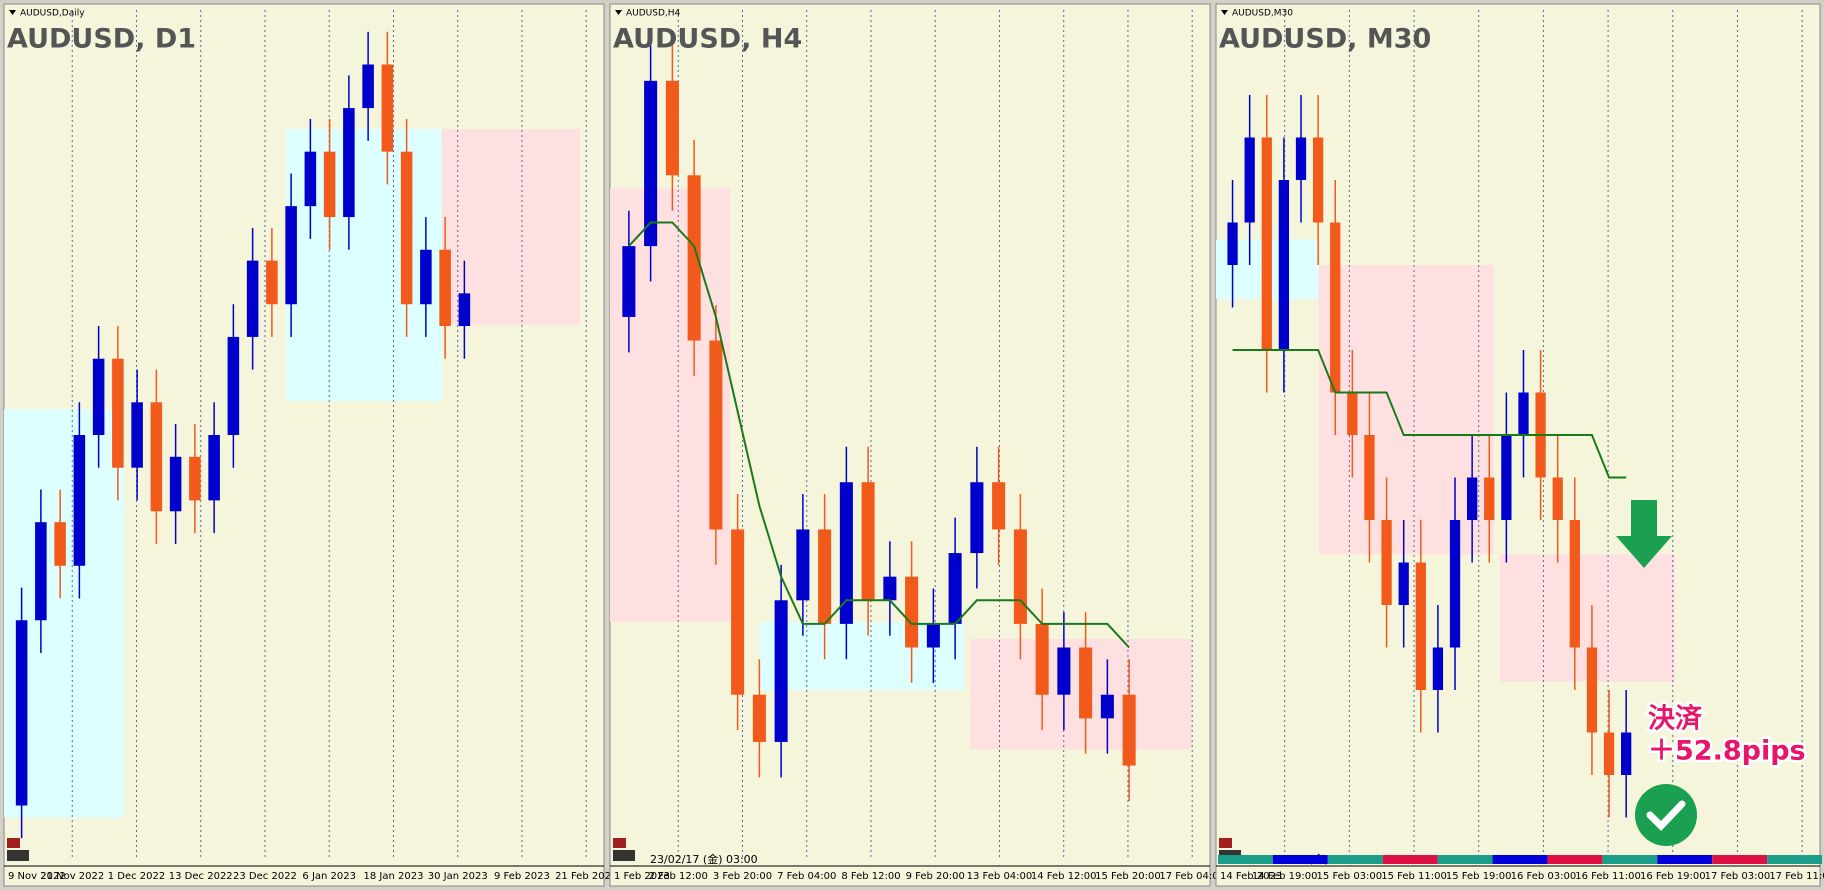  I want to click on chart-title: AUDUSD, D1, so click(101, 39).